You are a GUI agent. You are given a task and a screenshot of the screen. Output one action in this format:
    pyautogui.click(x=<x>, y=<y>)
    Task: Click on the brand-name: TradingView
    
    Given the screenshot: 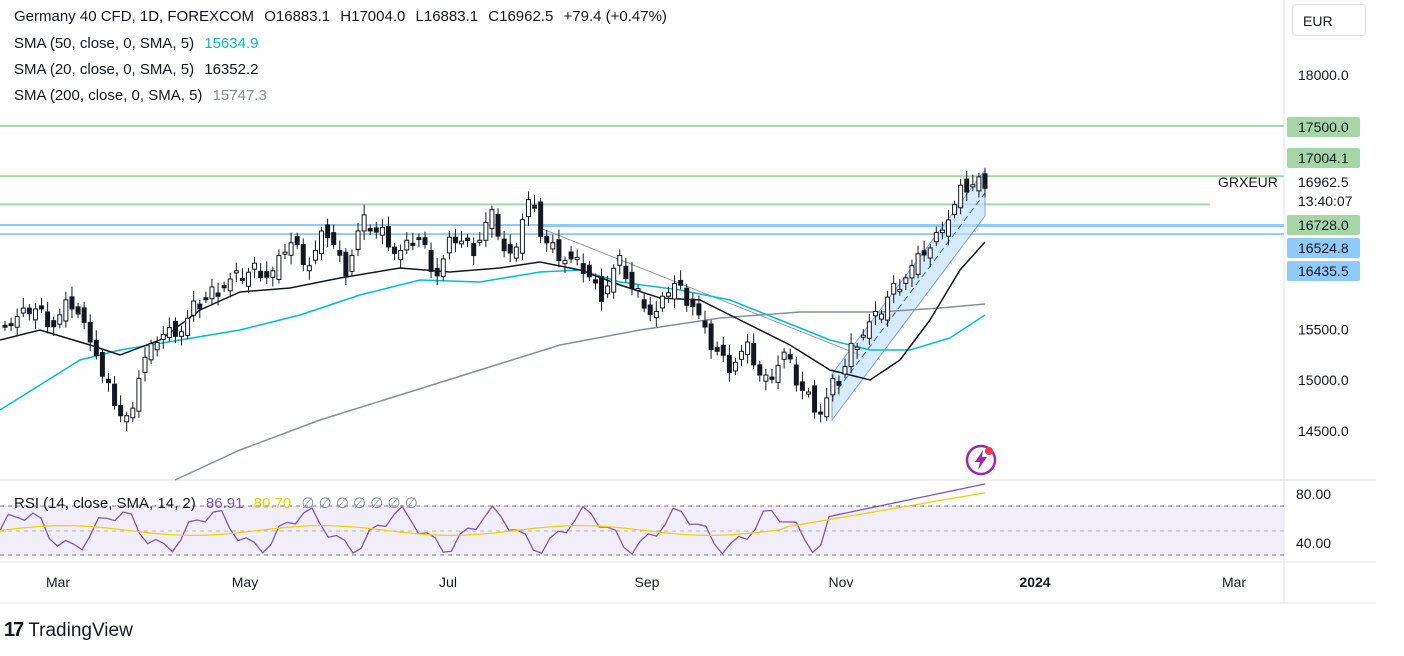 What is the action you would take?
    pyautogui.click(x=80, y=630)
    